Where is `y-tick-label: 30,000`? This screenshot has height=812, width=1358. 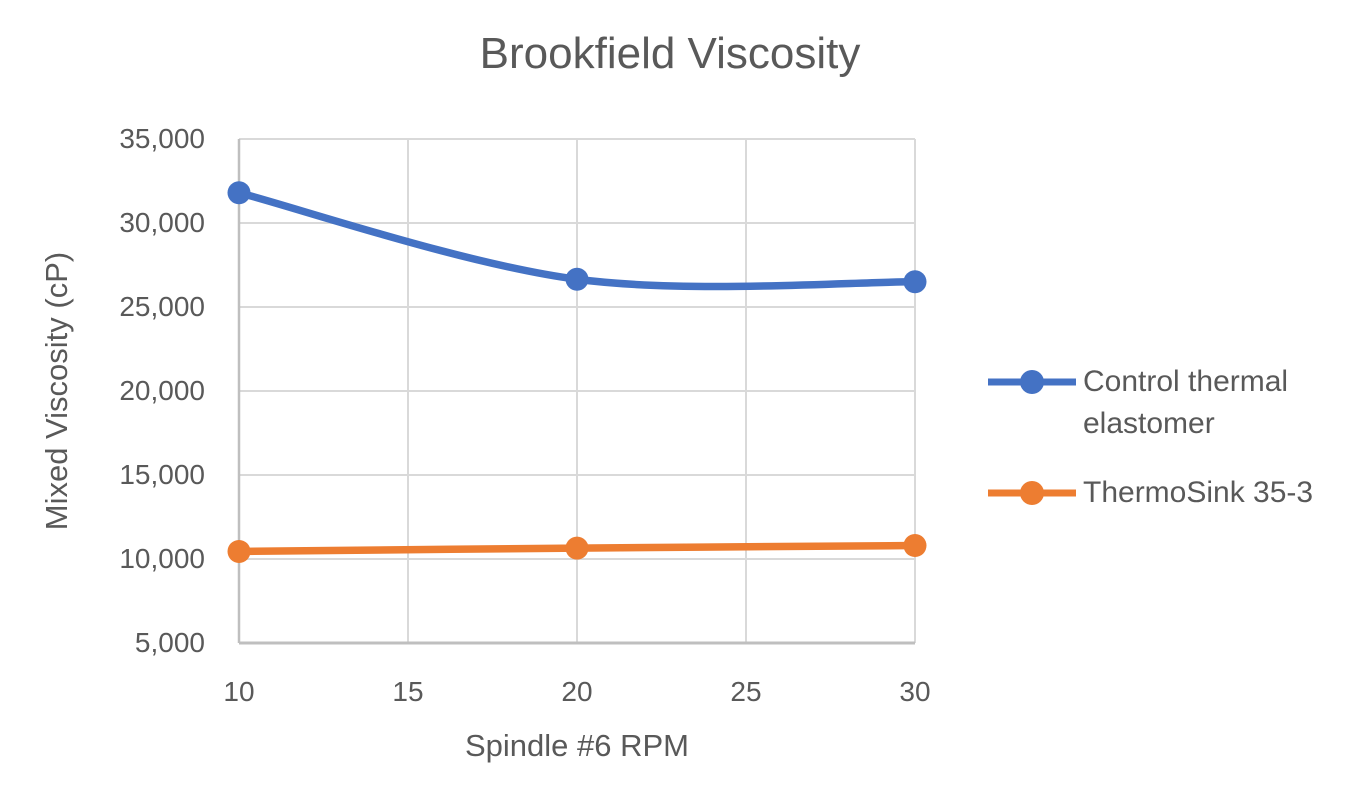
y-tick-label: 30,000 is located at coordinates (162, 222).